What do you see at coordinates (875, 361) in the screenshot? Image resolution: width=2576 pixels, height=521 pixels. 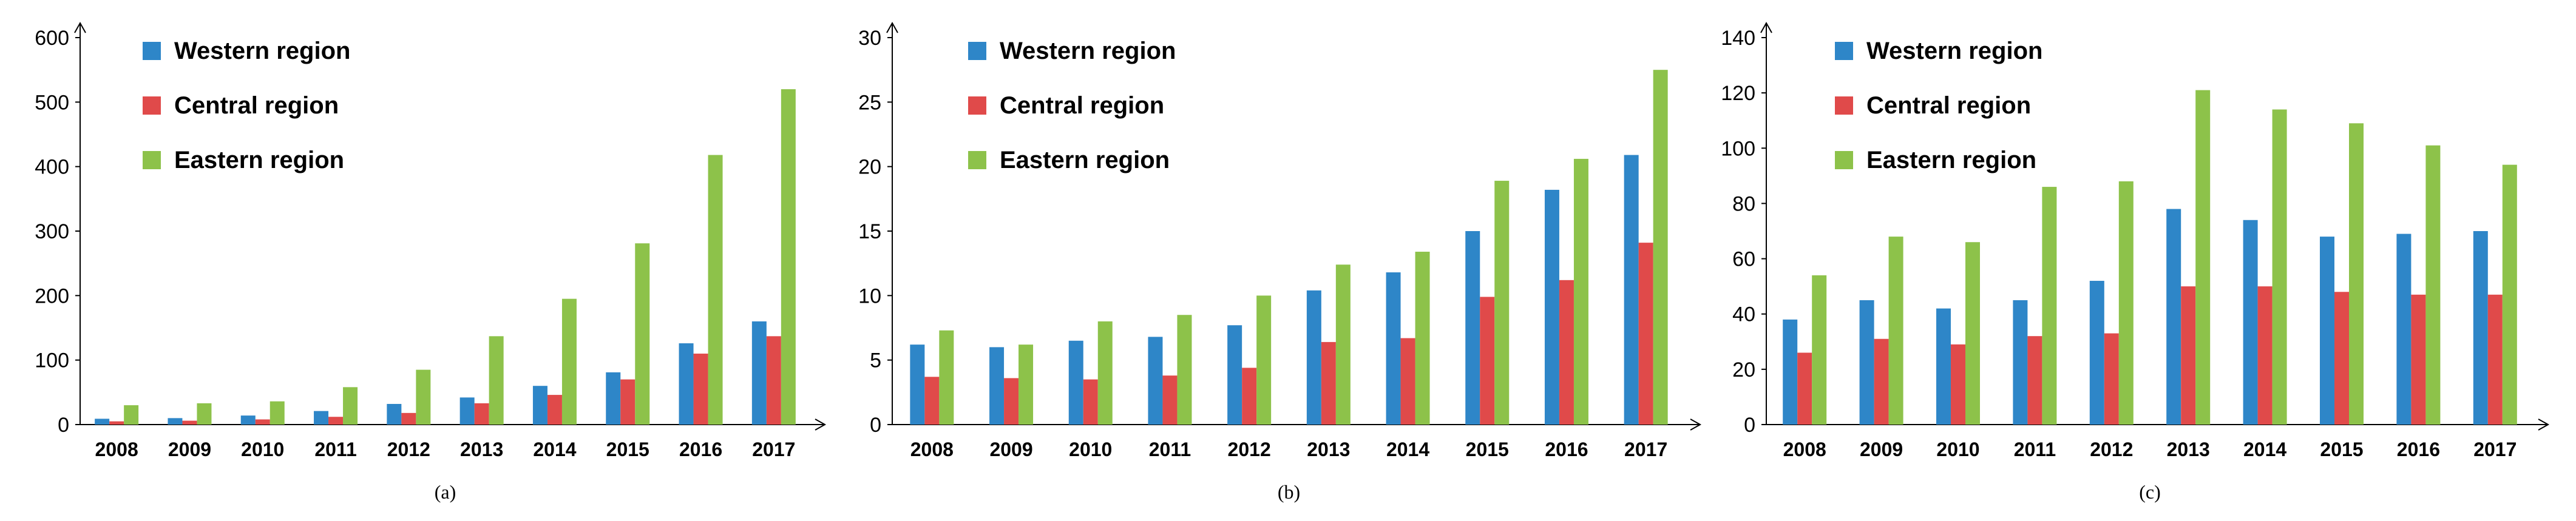 I see `y-tick-label: 5` at bounding box center [875, 361].